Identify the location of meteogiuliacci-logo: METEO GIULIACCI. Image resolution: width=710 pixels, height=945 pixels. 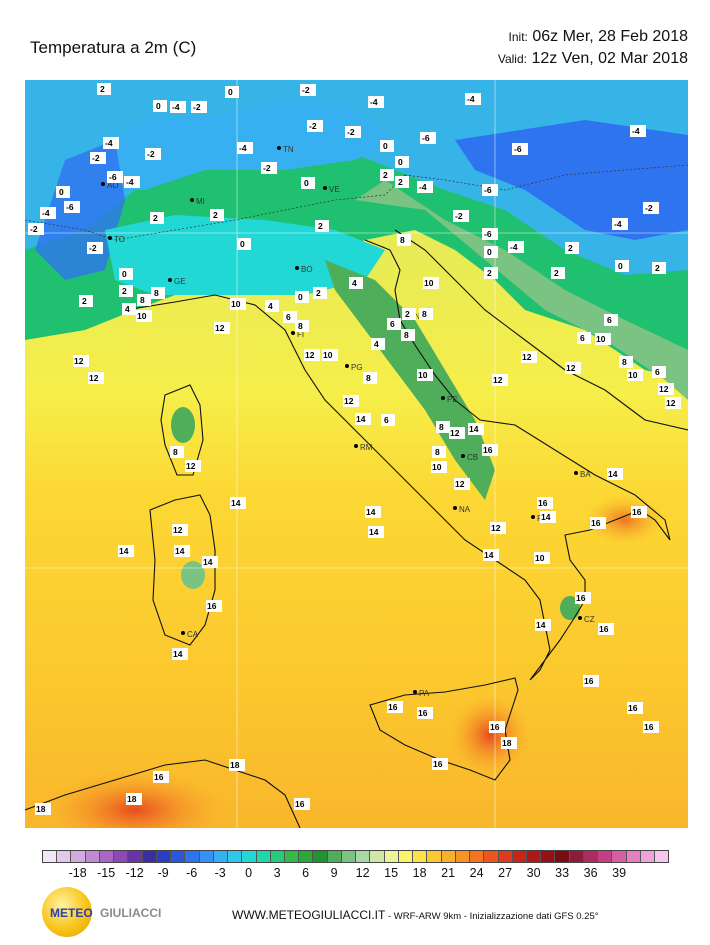
(99, 913).